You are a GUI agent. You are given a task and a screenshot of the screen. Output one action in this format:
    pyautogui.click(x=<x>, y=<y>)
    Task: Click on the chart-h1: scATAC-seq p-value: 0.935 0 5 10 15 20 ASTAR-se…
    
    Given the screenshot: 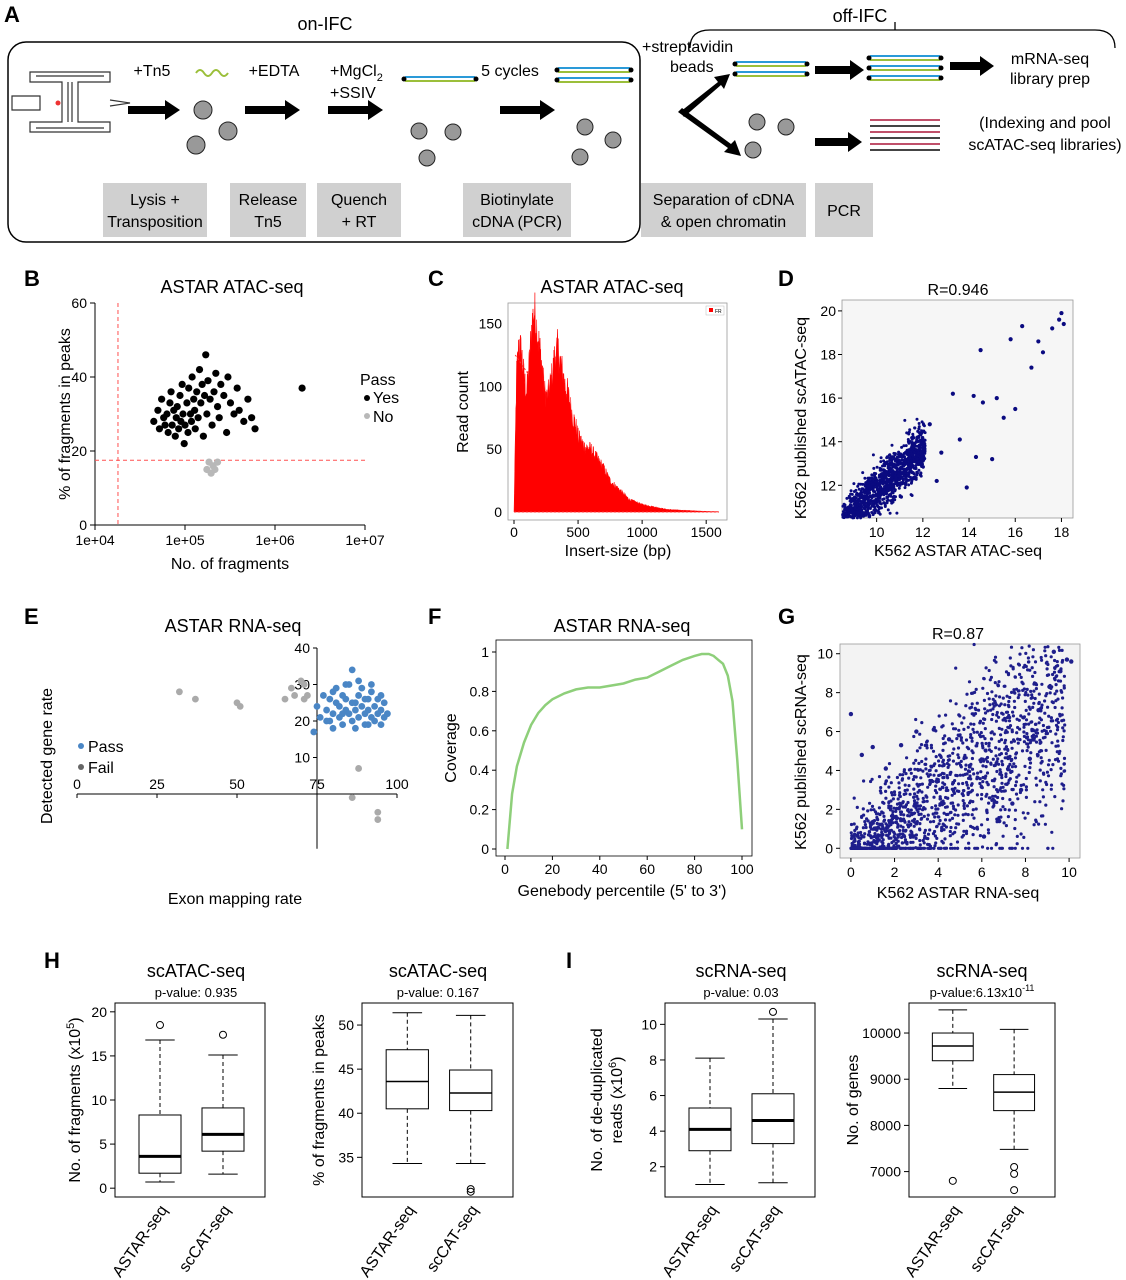 What is the action you would take?
    pyautogui.click(x=165, y=1120)
    